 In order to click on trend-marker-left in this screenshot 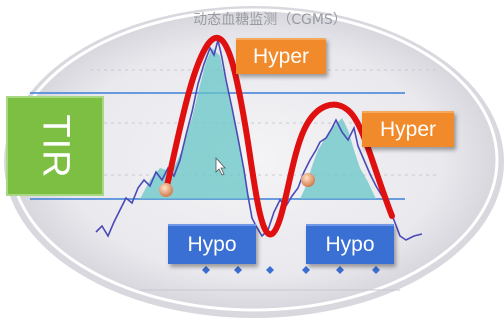, I will do `click(166, 190)`.